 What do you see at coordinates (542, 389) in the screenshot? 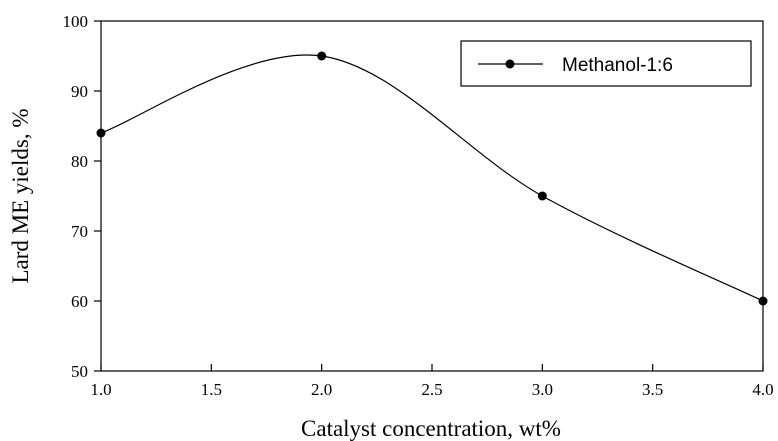
I see `x-tick-label: 3.0` at bounding box center [542, 389].